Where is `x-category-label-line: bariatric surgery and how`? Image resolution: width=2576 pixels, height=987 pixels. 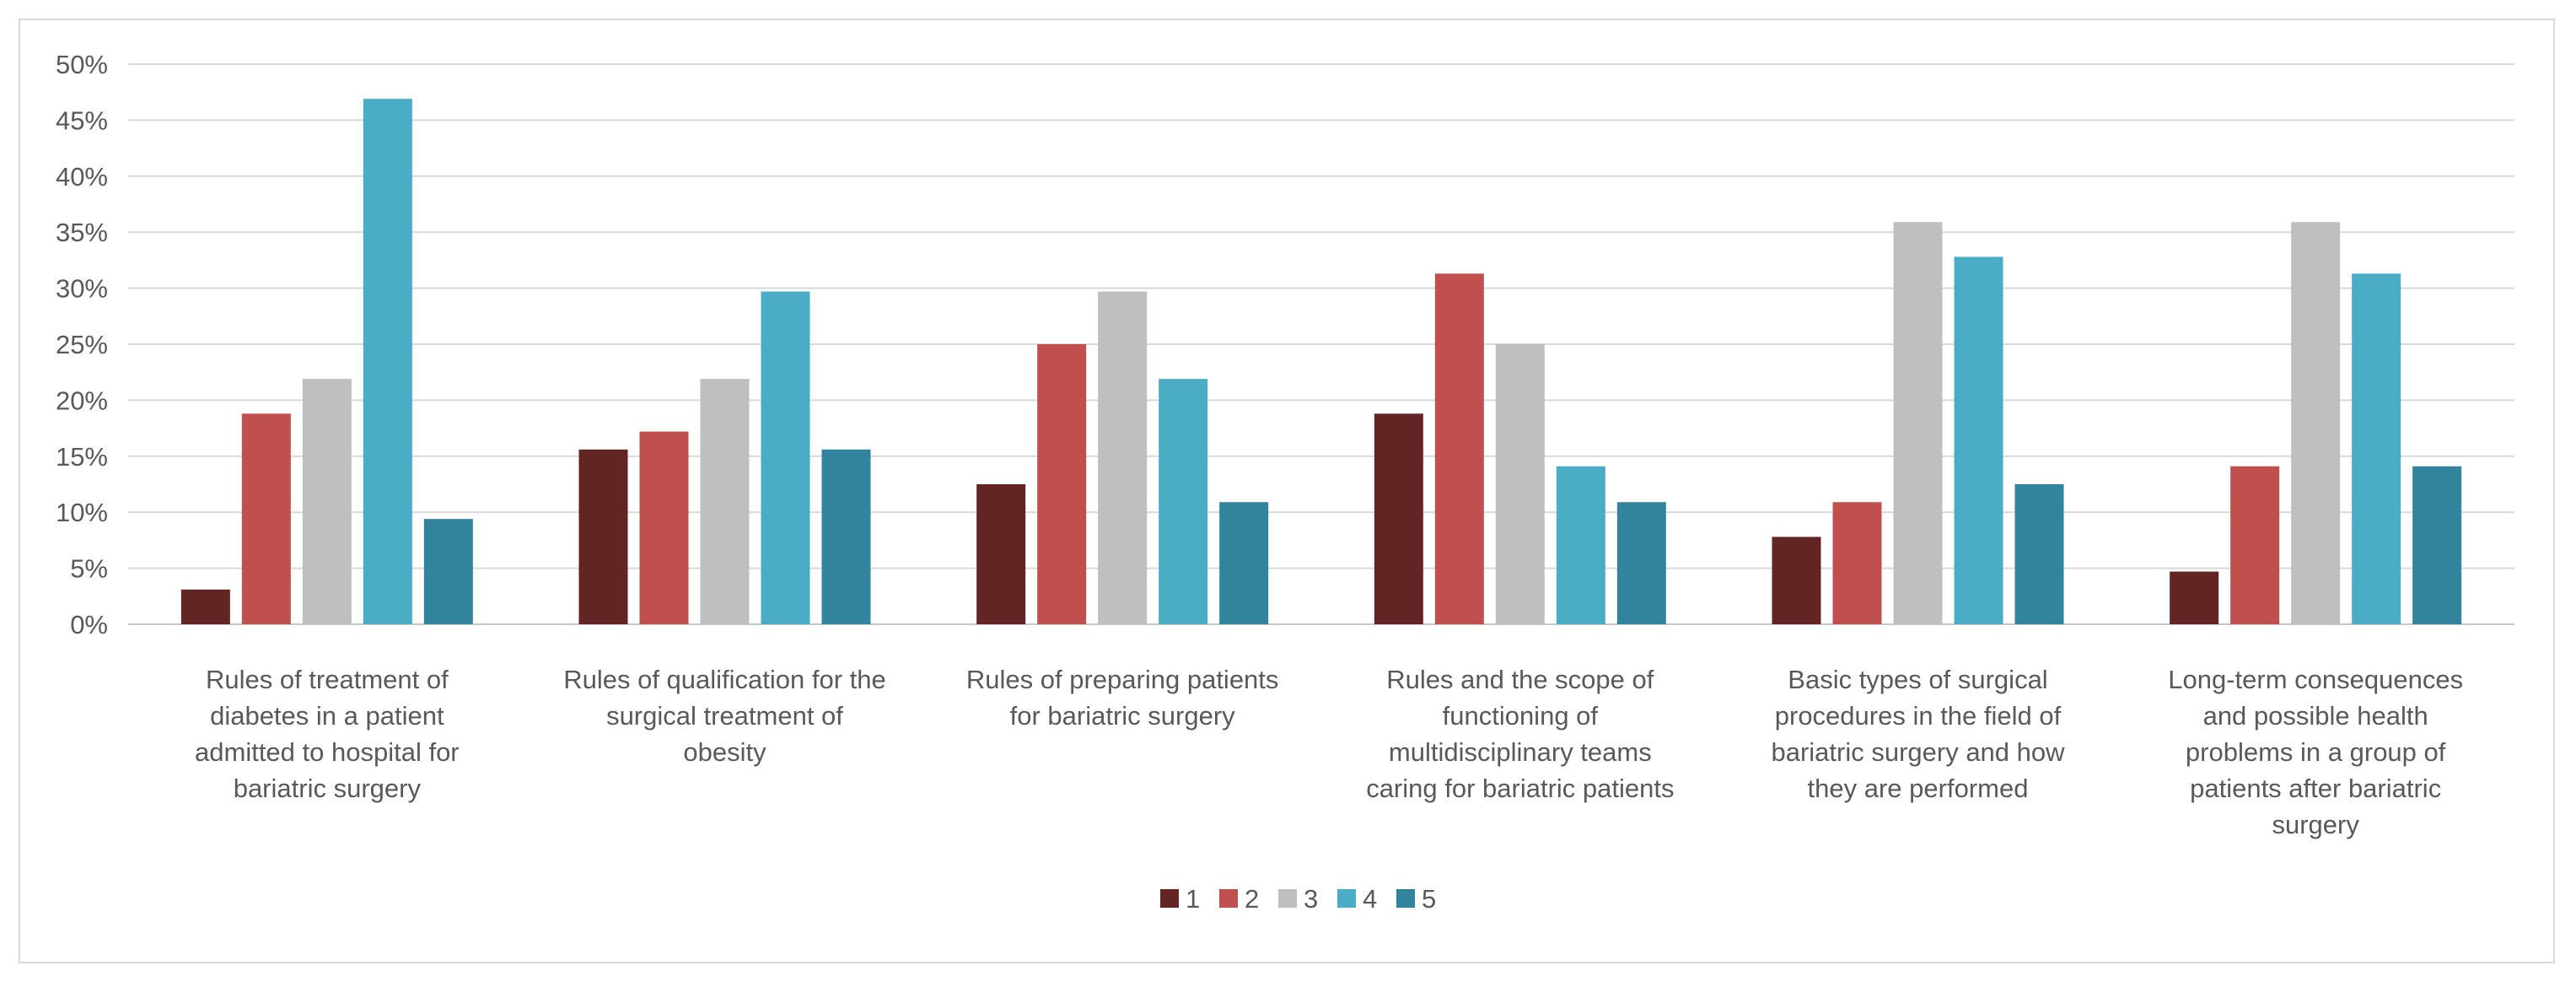
x-category-label-line: bariatric surgery and how is located at coordinates (1918, 752).